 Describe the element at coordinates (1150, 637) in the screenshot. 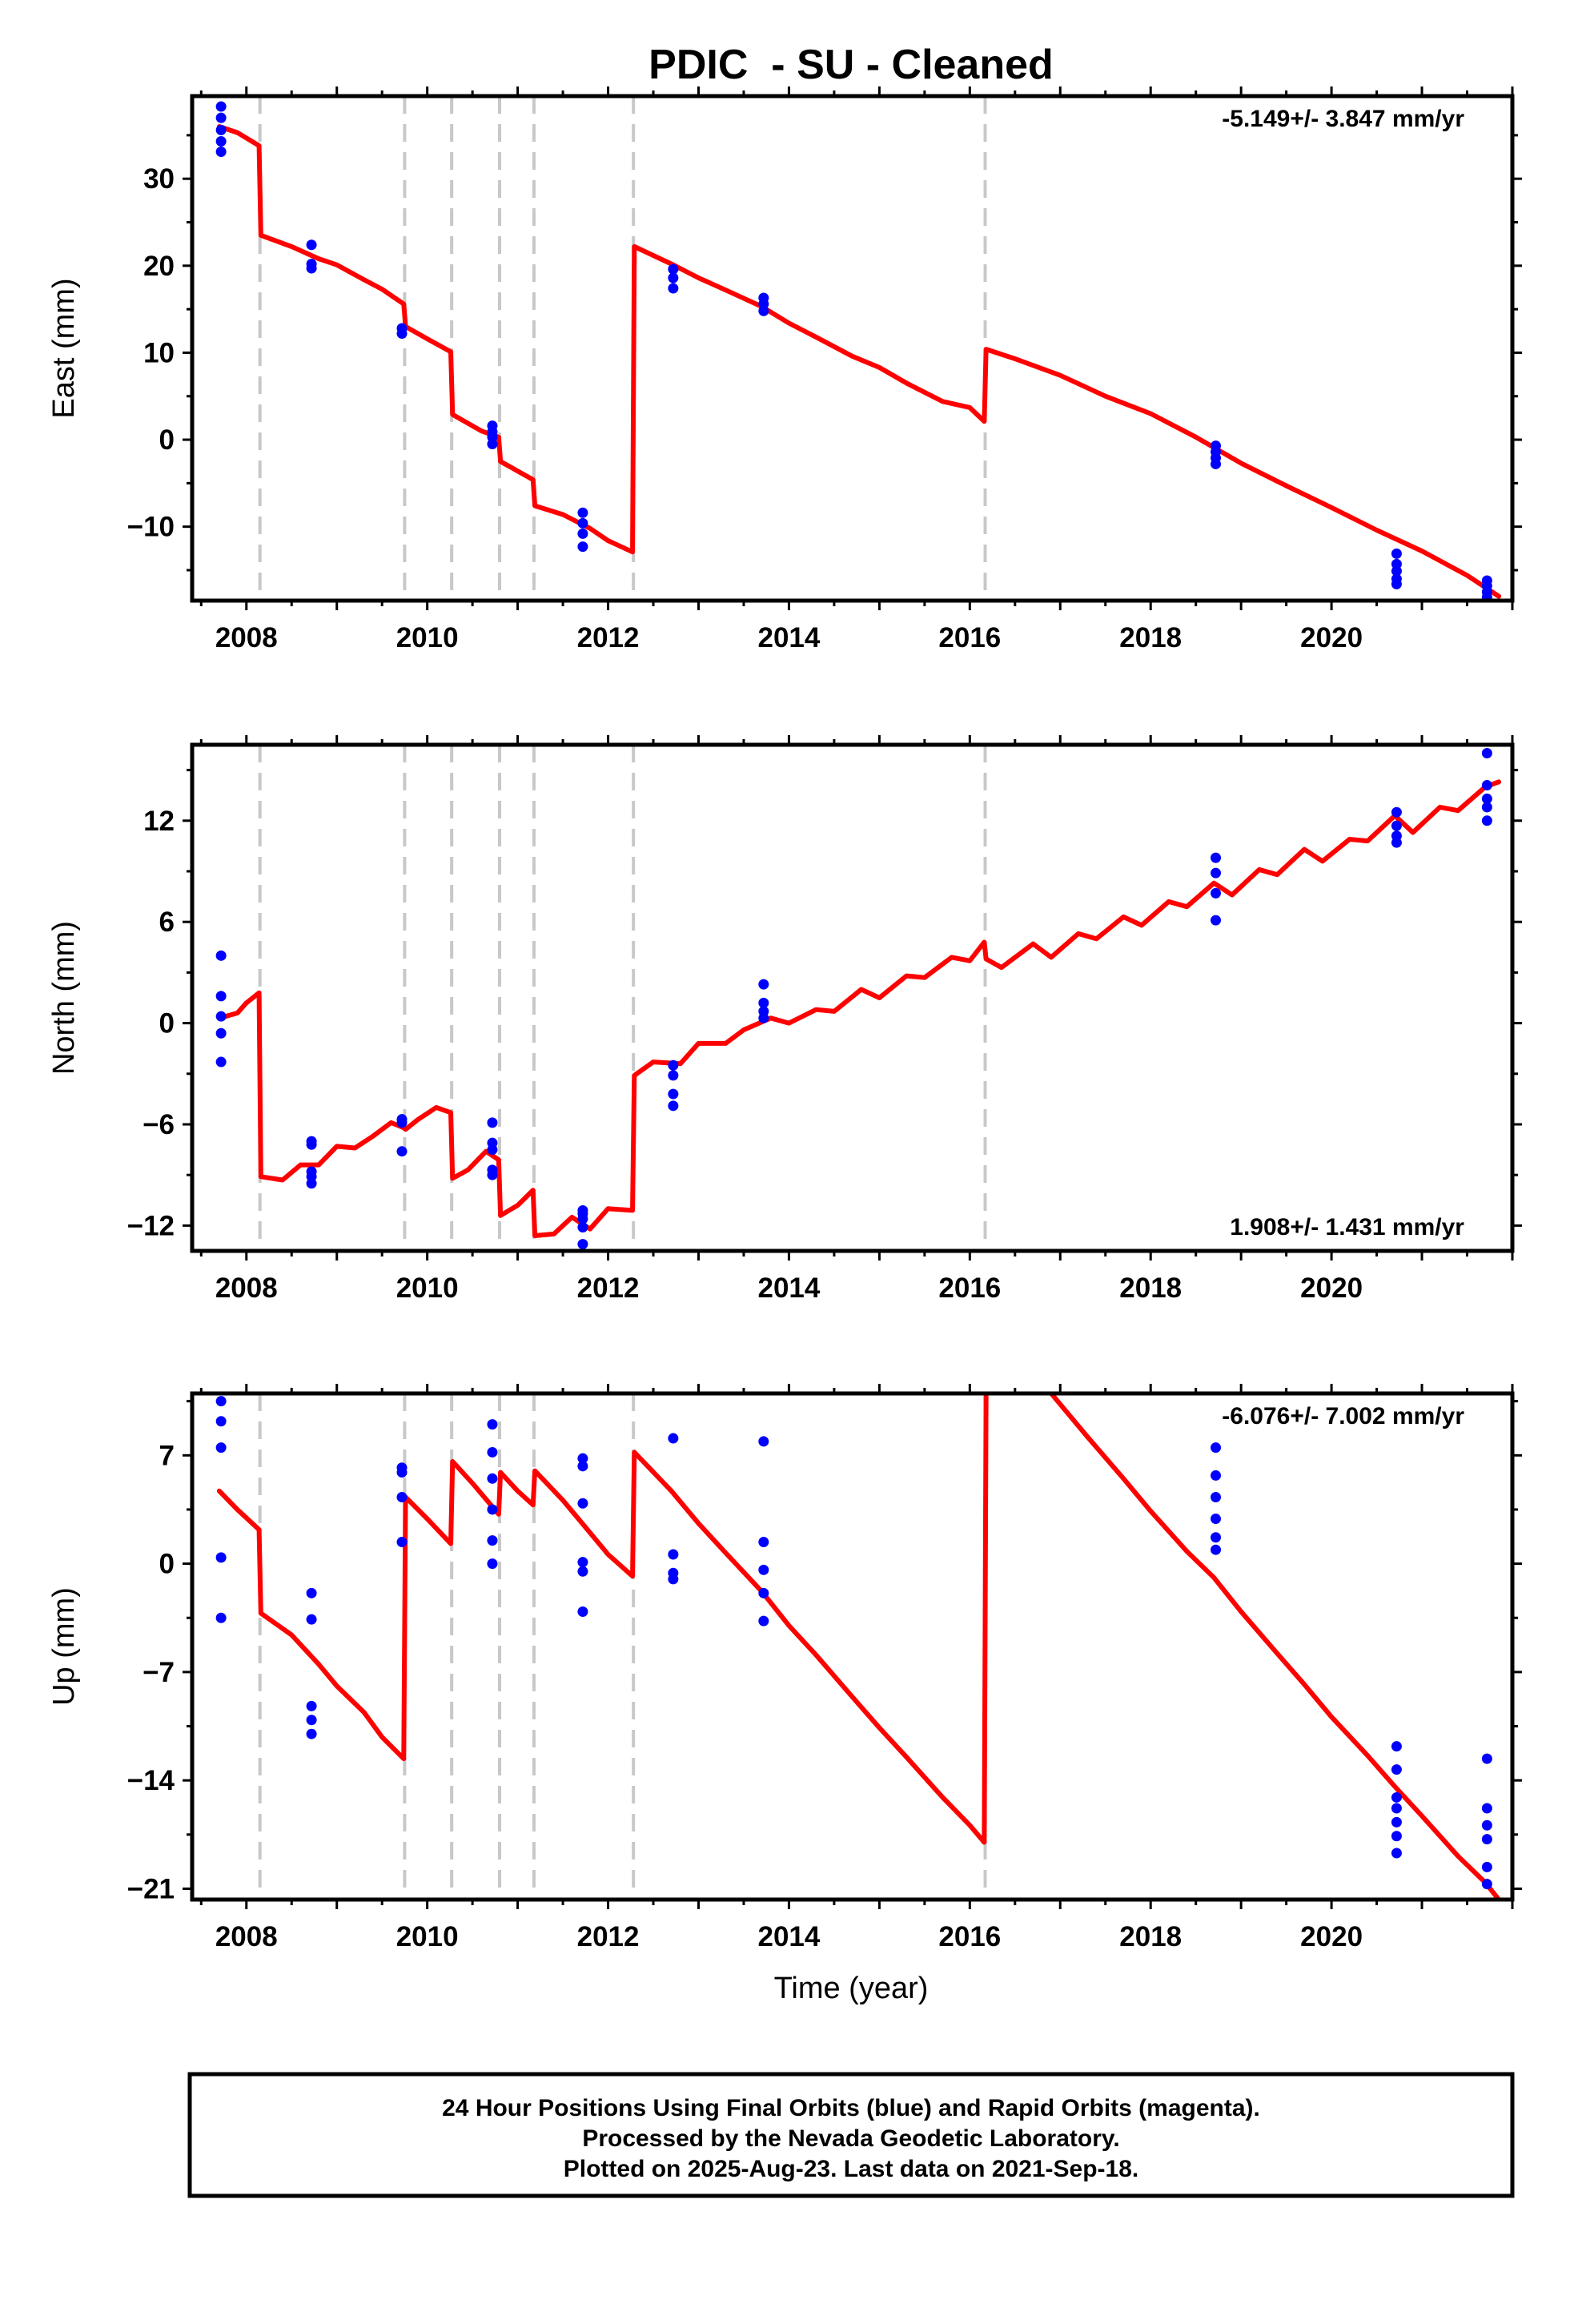

I see `x-tick-label-east: 2018` at that location.